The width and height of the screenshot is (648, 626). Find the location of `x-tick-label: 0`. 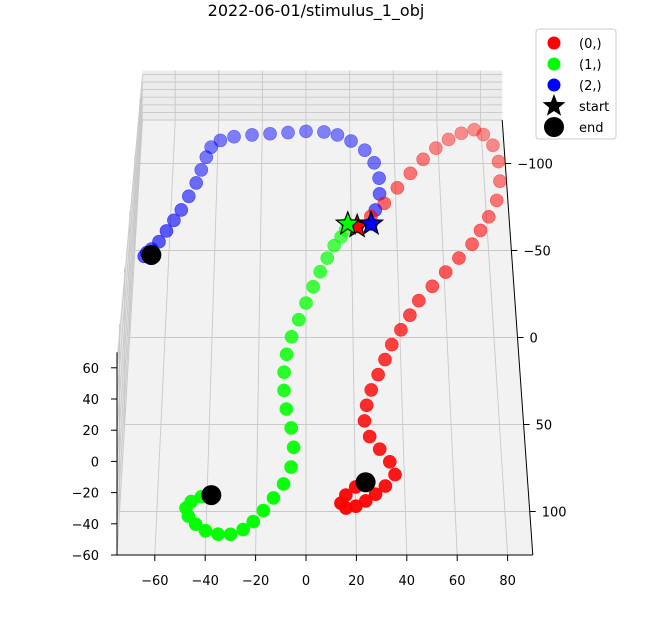

x-tick-label: 0 is located at coordinates (306, 581).